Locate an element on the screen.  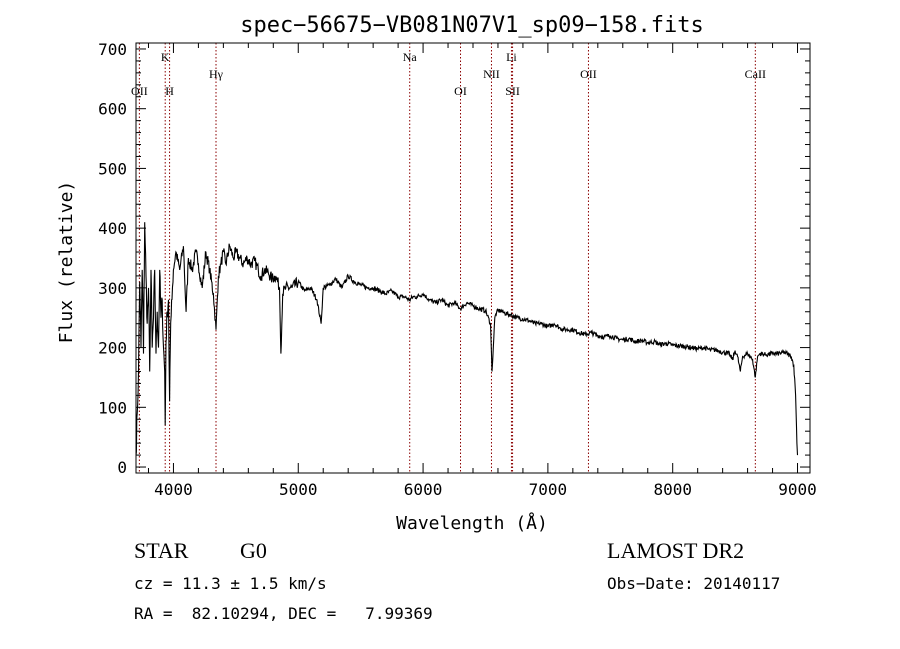
x-tick-label: 6000 is located at coordinates (423, 489).